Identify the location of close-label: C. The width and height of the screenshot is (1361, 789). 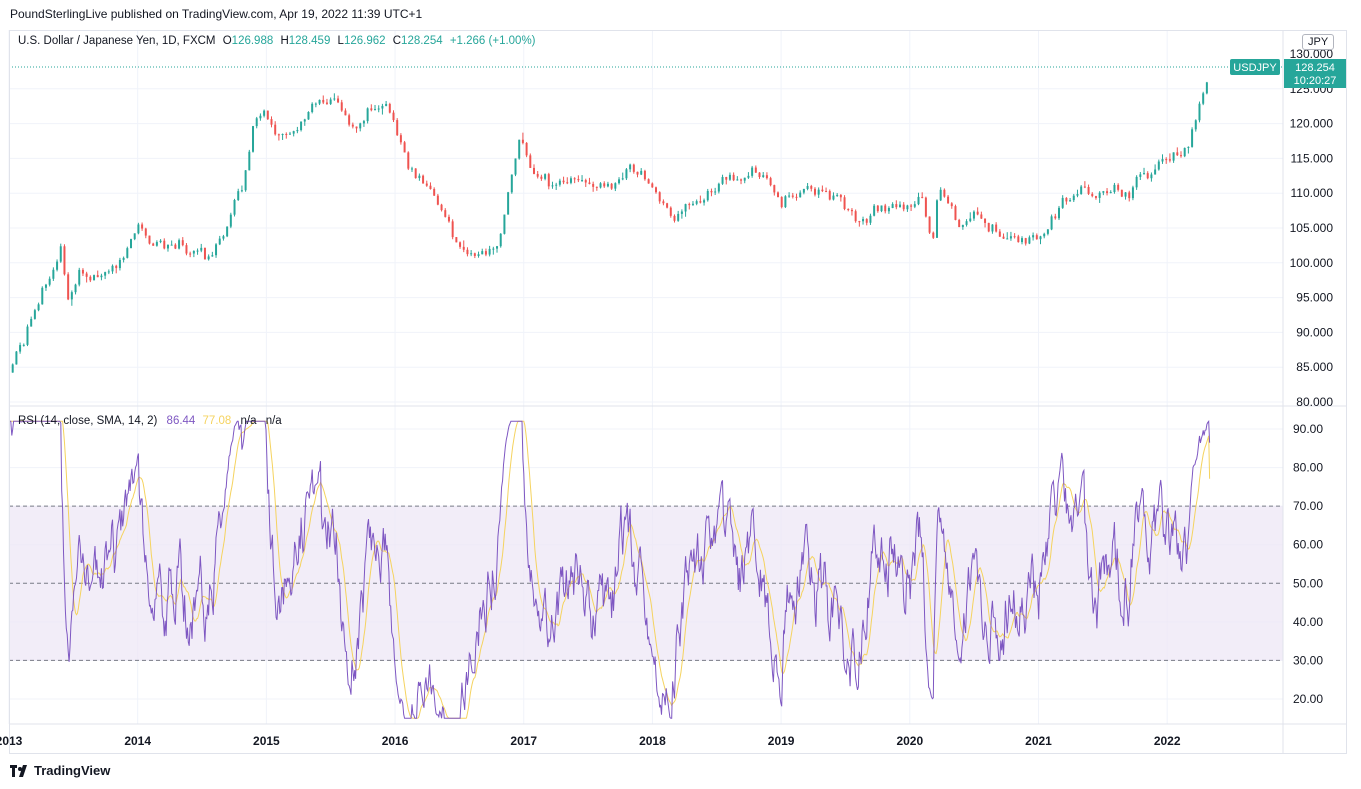
(397, 41).